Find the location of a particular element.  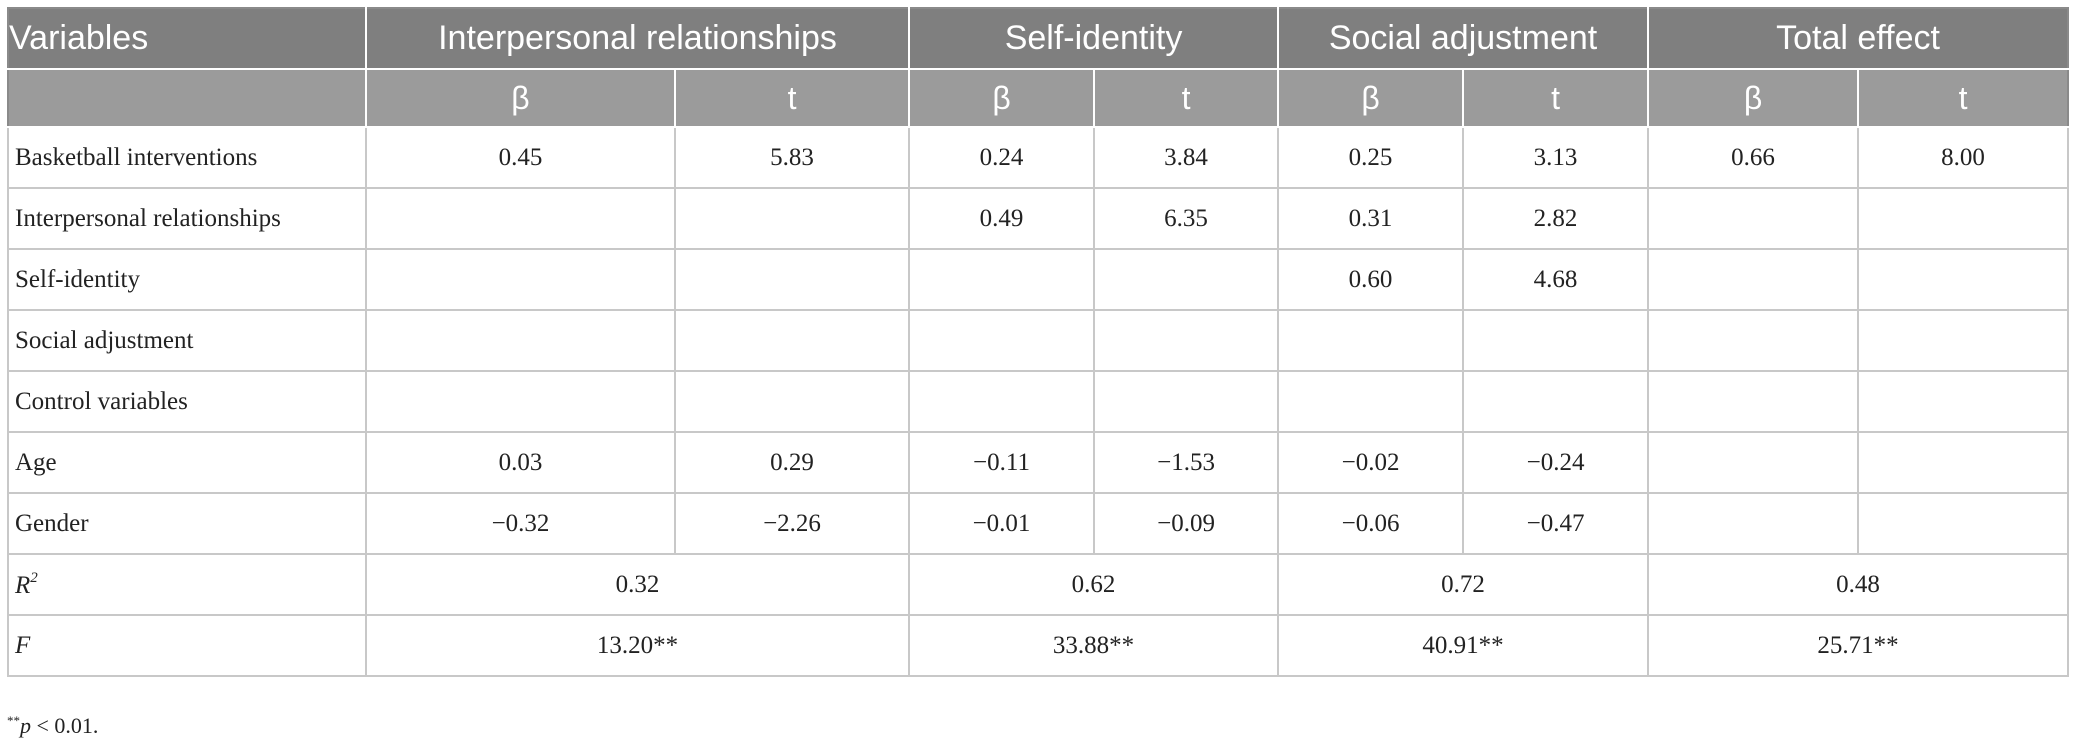

table-cell: −0.01 is located at coordinates (1002, 523).